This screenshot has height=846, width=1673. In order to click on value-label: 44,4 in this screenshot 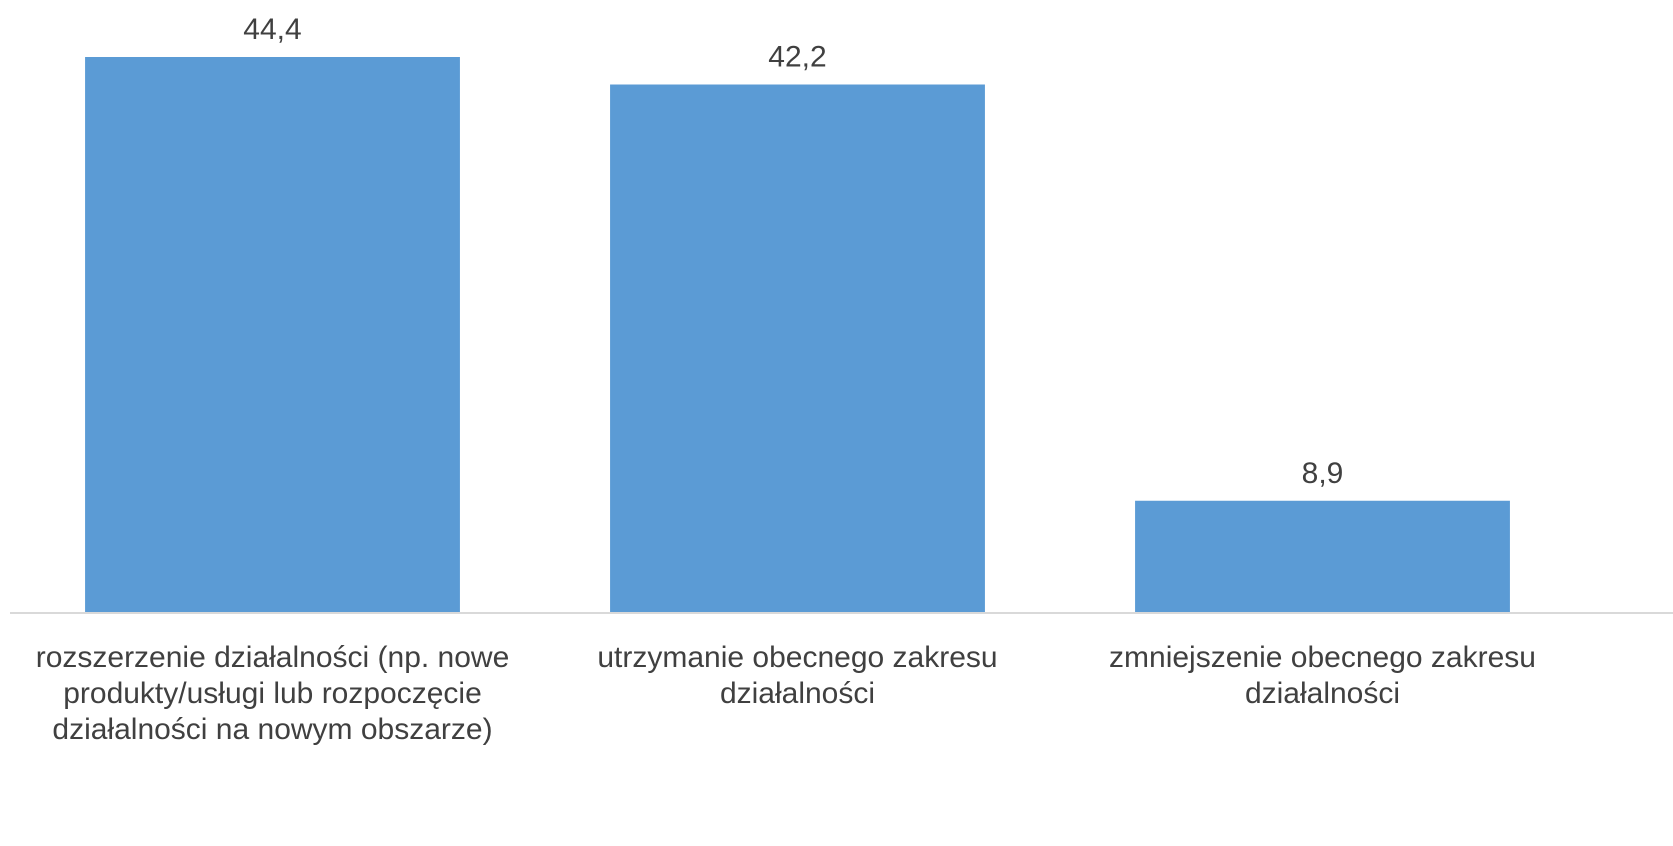, I will do `click(272, 29)`.